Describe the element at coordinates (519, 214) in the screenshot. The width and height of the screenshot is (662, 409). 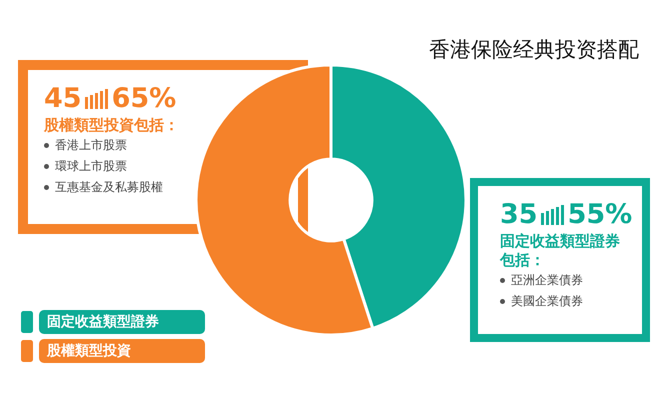
I see `text: 35` at that location.